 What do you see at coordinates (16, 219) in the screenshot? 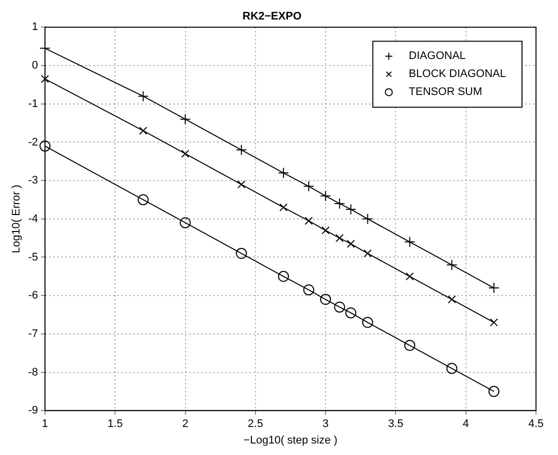
I see `y-axis-title: Log10( Error )` at bounding box center [16, 219].